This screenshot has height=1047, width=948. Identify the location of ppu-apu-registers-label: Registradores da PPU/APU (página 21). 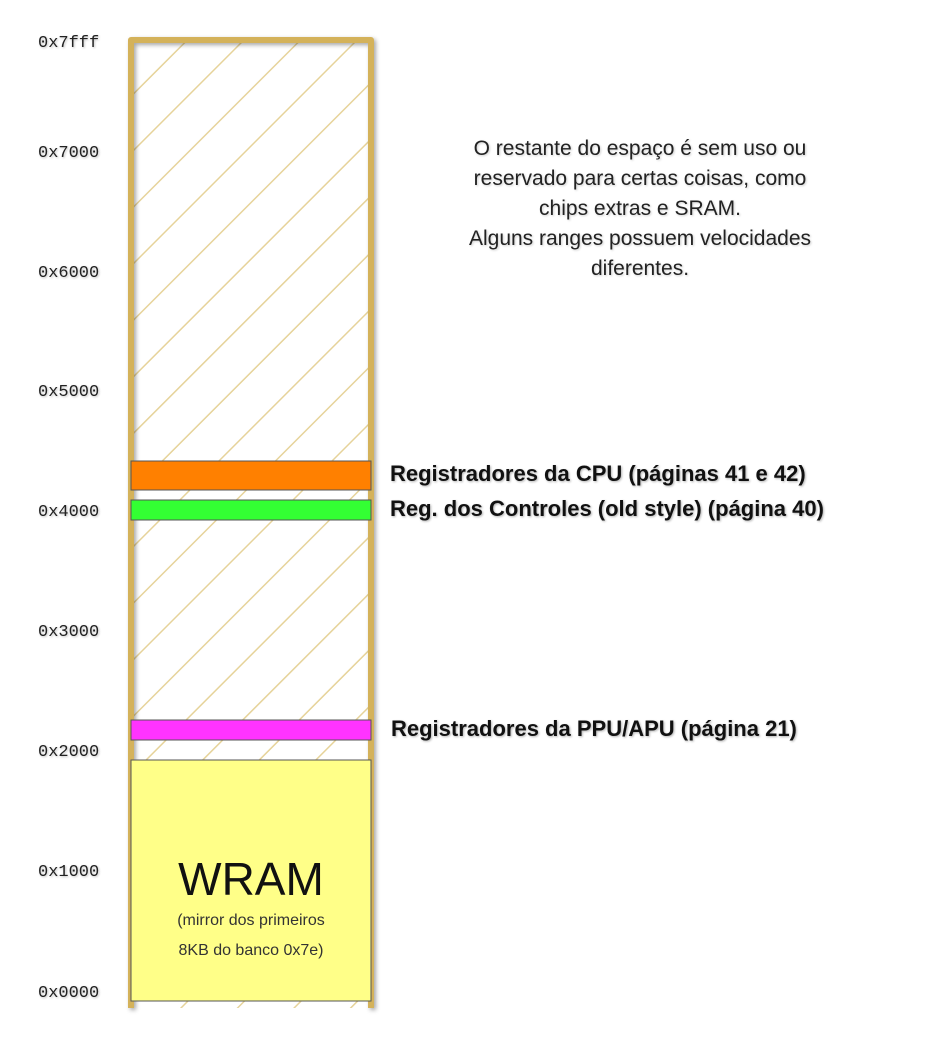
(594, 728).